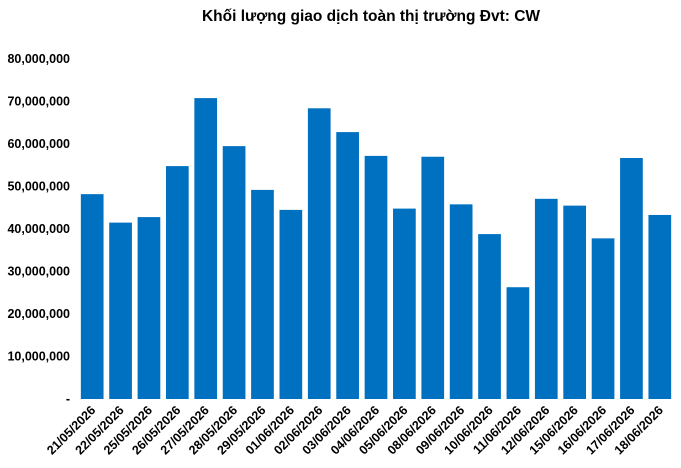  Describe the element at coordinates (575, 302) in the screenshot. I see `bar-15/06/2026` at that location.